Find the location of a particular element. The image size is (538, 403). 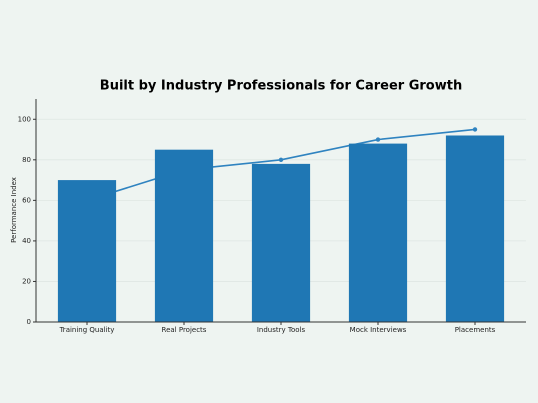

x-tick-label: Industry Tools is located at coordinates (281, 330).